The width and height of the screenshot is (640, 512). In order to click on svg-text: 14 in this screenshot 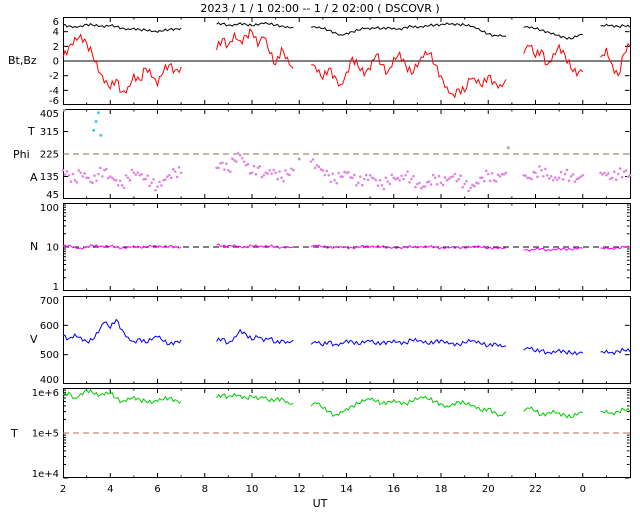, I will do `click(346, 489)`.